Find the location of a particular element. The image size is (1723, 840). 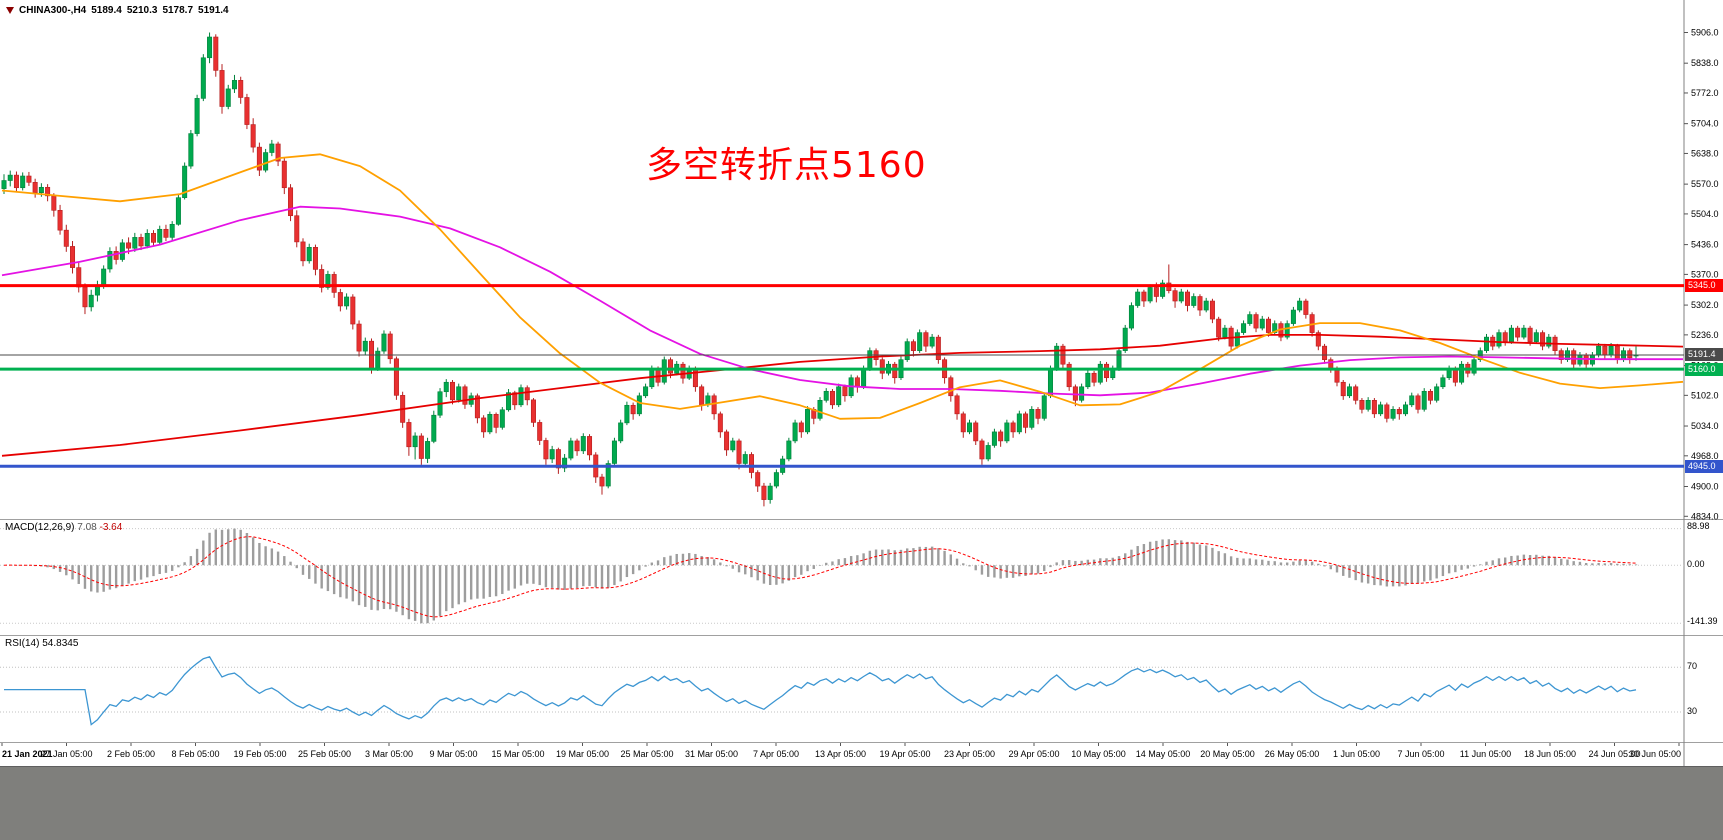

time-axis-label: 30 Jun 05:00 is located at coordinates (1655, 754).